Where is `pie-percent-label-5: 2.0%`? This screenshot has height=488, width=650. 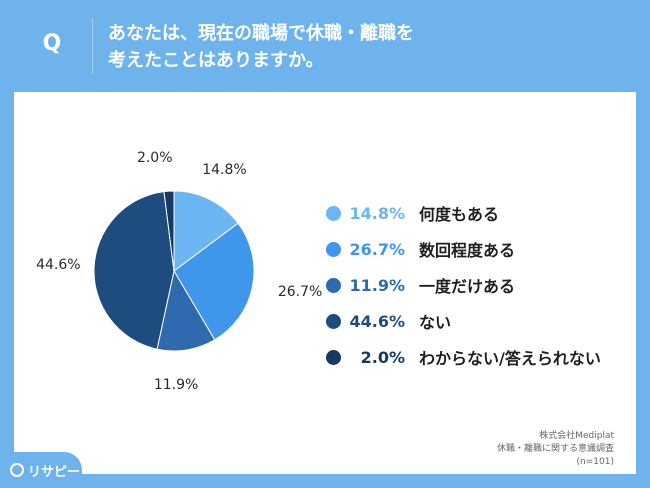
pie-percent-label-5: 2.0% is located at coordinates (154, 158).